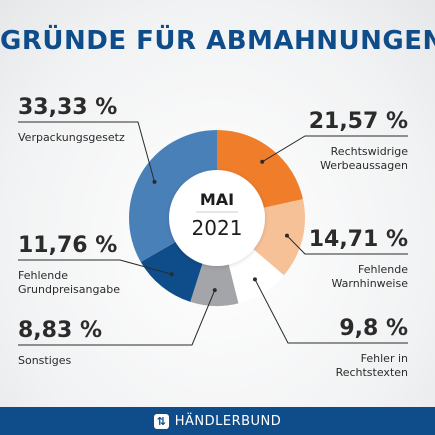 The height and width of the screenshot is (435, 435). I want to click on category-label-rechtswidrige-werbeaussagen: Werbeaussagen, so click(364, 165).